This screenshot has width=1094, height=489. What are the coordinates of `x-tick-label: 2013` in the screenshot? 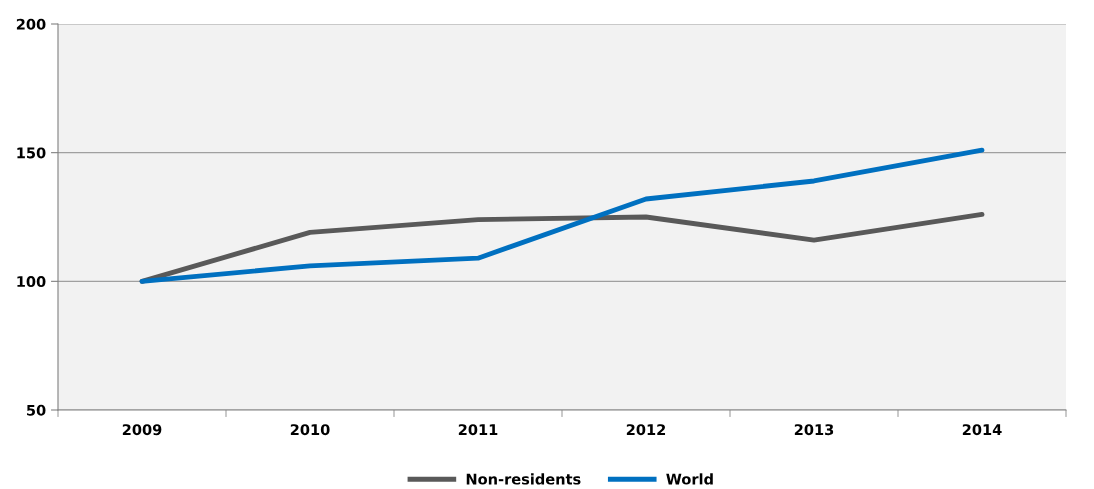 It's located at (814, 430).